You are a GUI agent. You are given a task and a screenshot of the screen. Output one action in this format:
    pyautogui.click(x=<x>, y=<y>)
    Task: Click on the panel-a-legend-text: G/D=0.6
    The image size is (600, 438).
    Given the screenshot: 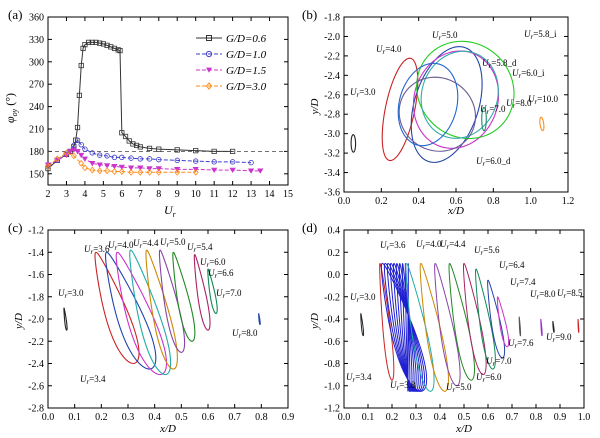 What is the action you would take?
    pyautogui.click(x=246, y=39)
    